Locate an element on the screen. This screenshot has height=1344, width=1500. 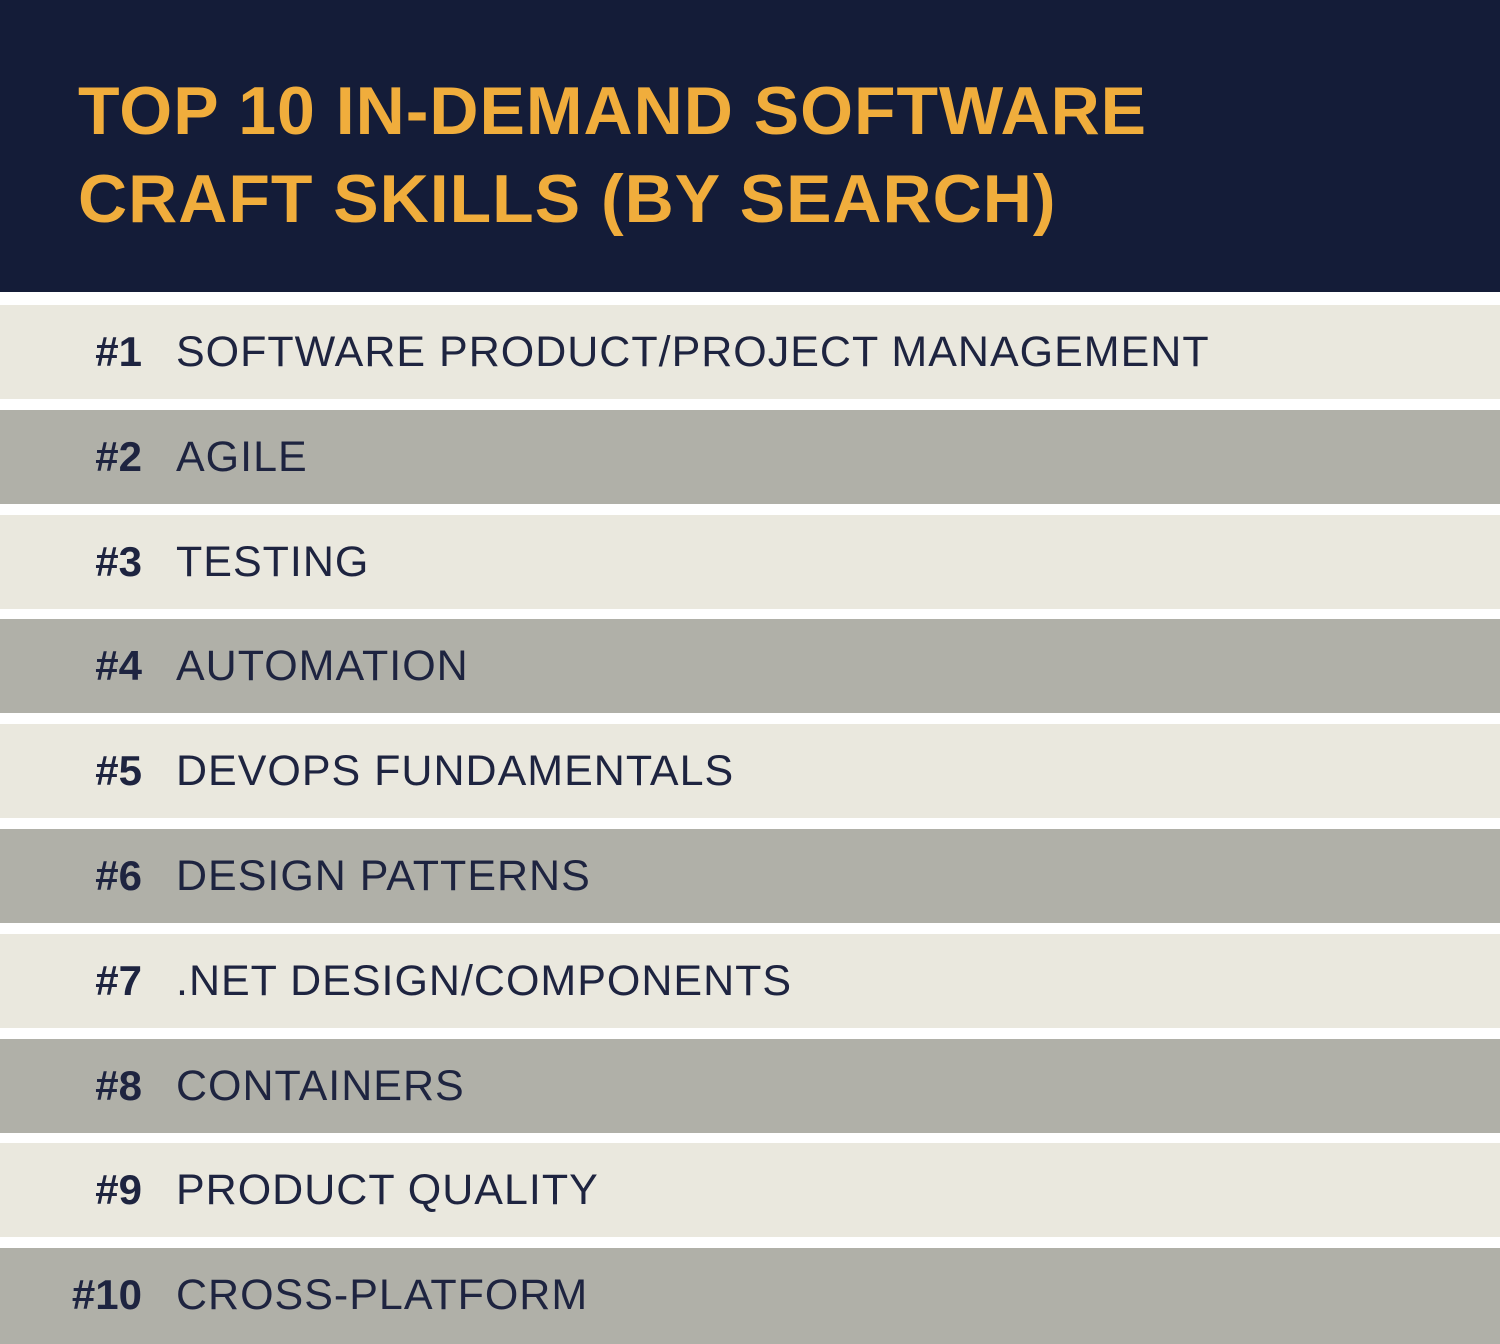
rank: #8 is located at coordinates (118, 1085).